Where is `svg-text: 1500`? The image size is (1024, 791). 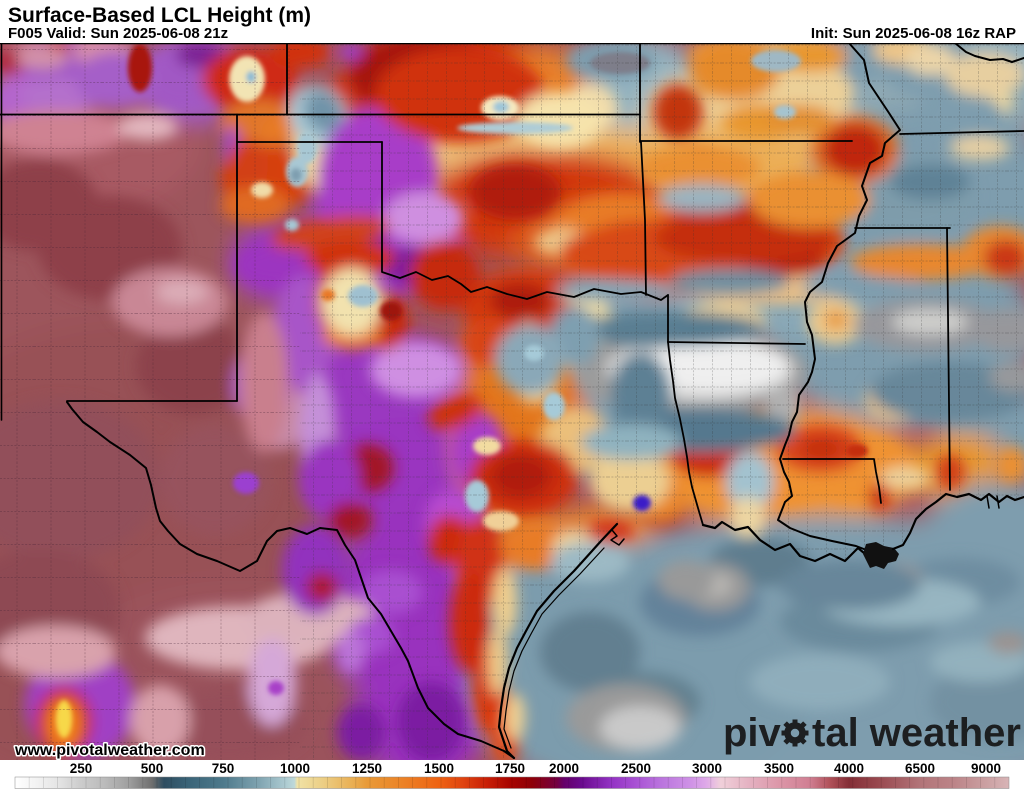 svg-text: 1500 is located at coordinates (439, 768).